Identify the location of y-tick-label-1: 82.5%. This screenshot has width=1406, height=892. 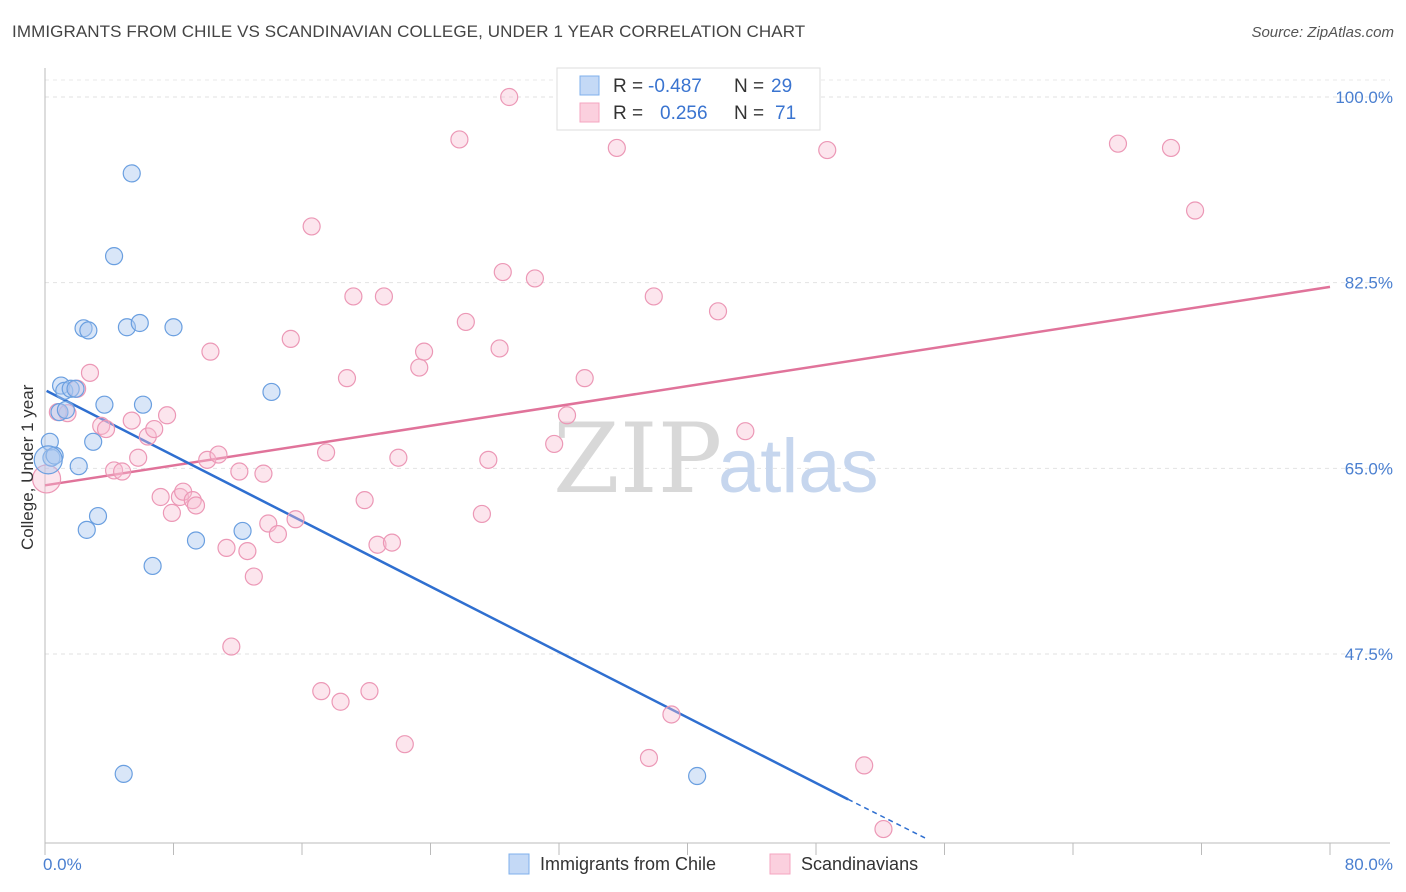
(1369, 283).